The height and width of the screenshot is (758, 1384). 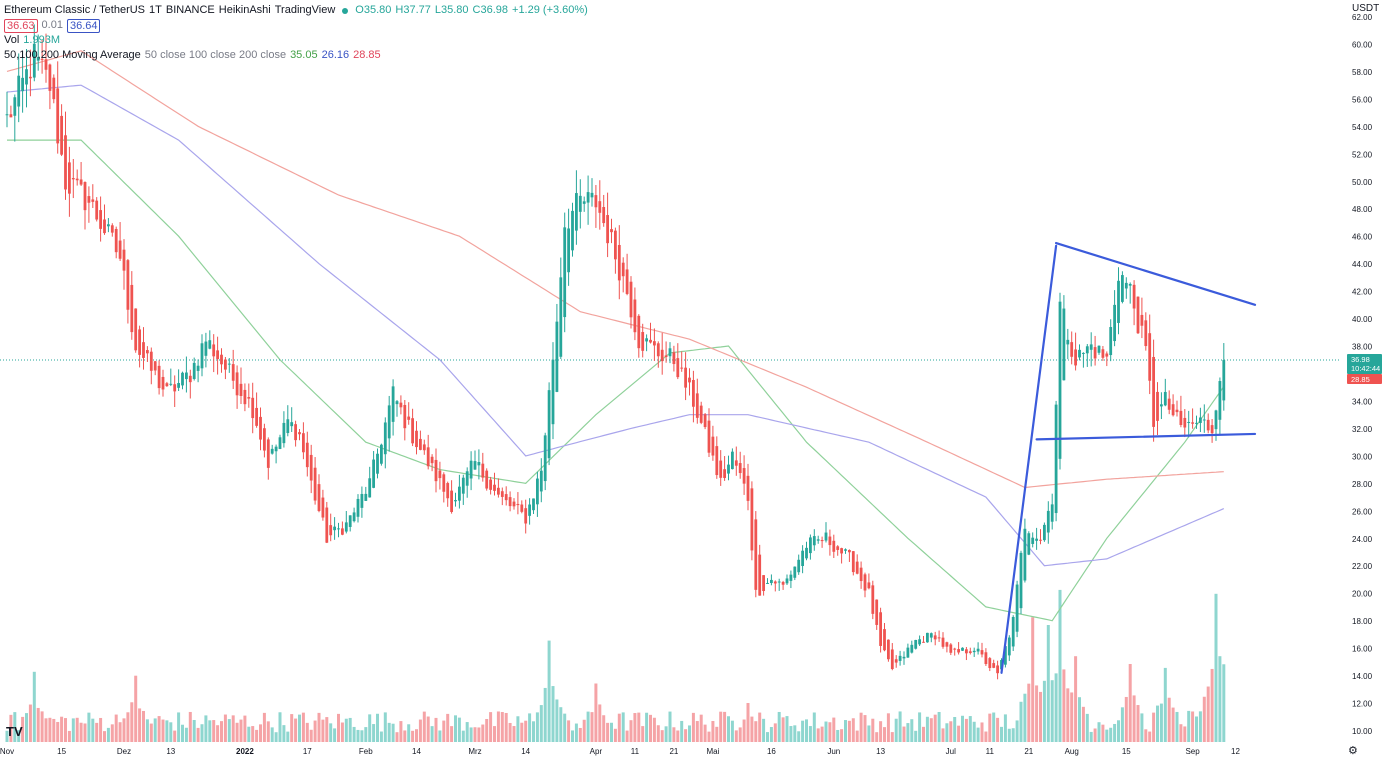 I want to click on symbol-title: Ethereum Classic / TetherUS, so click(x=75, y=10).